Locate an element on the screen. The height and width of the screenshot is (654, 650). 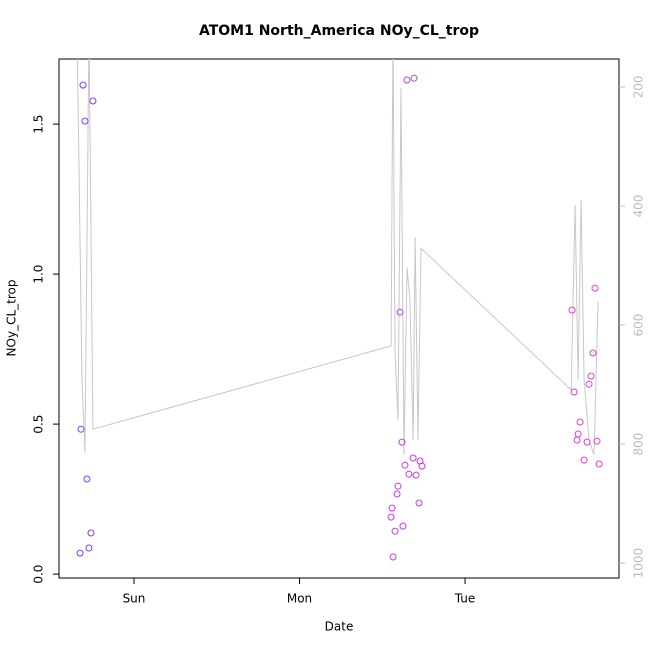
y2-tick-label: 800 is located at coordinates (639, 444).